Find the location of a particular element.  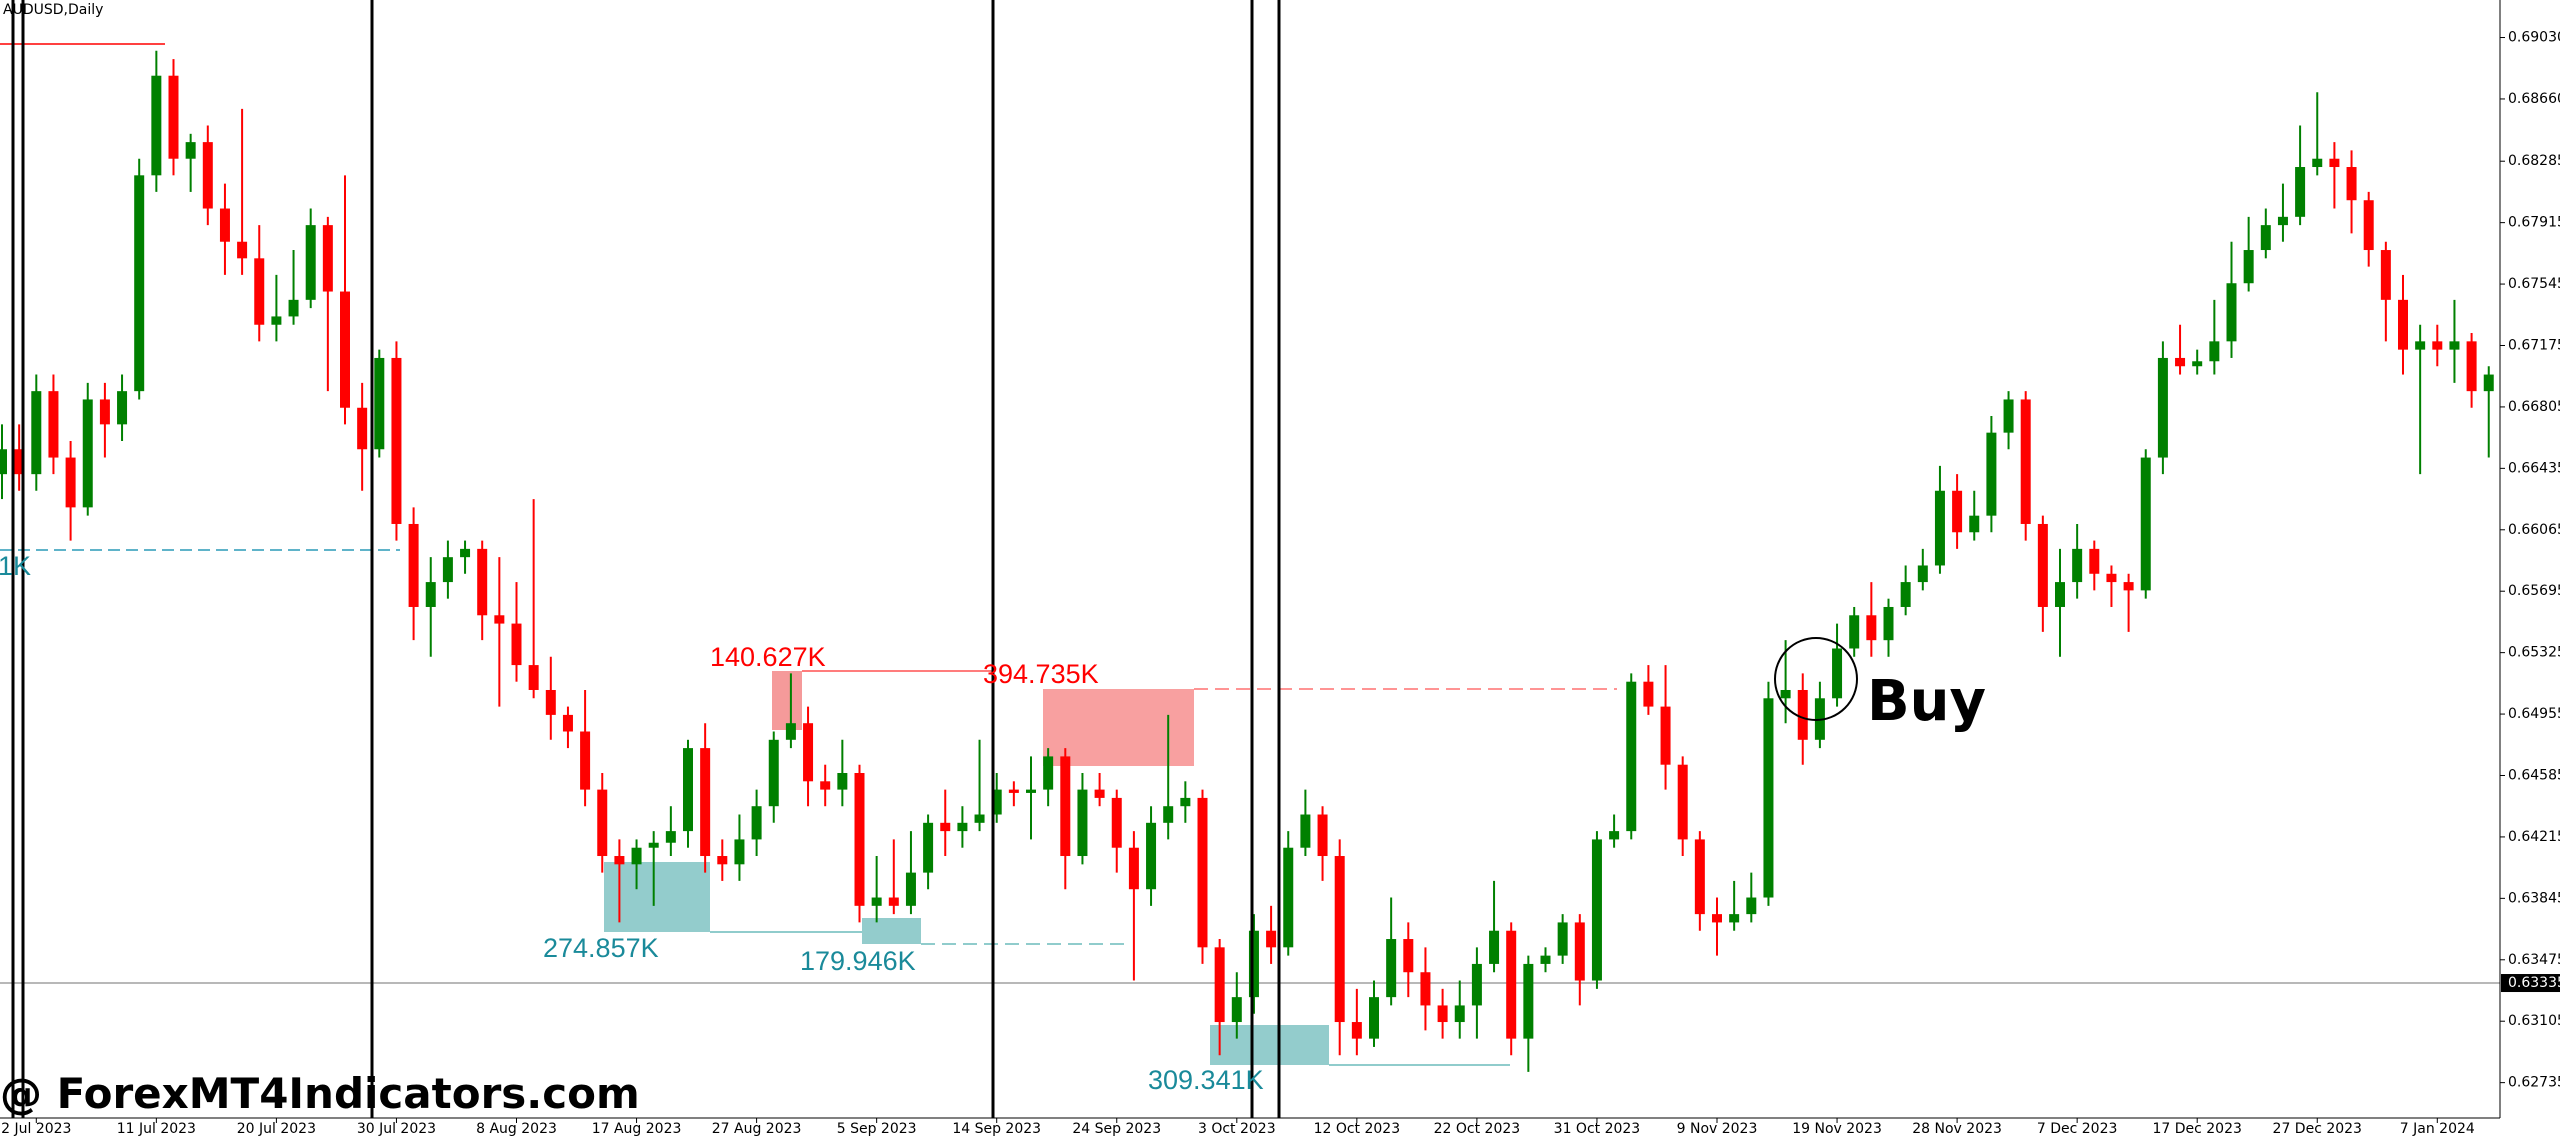

chart-title: AUDUSD,Daily is located at coordinates (53, 10).